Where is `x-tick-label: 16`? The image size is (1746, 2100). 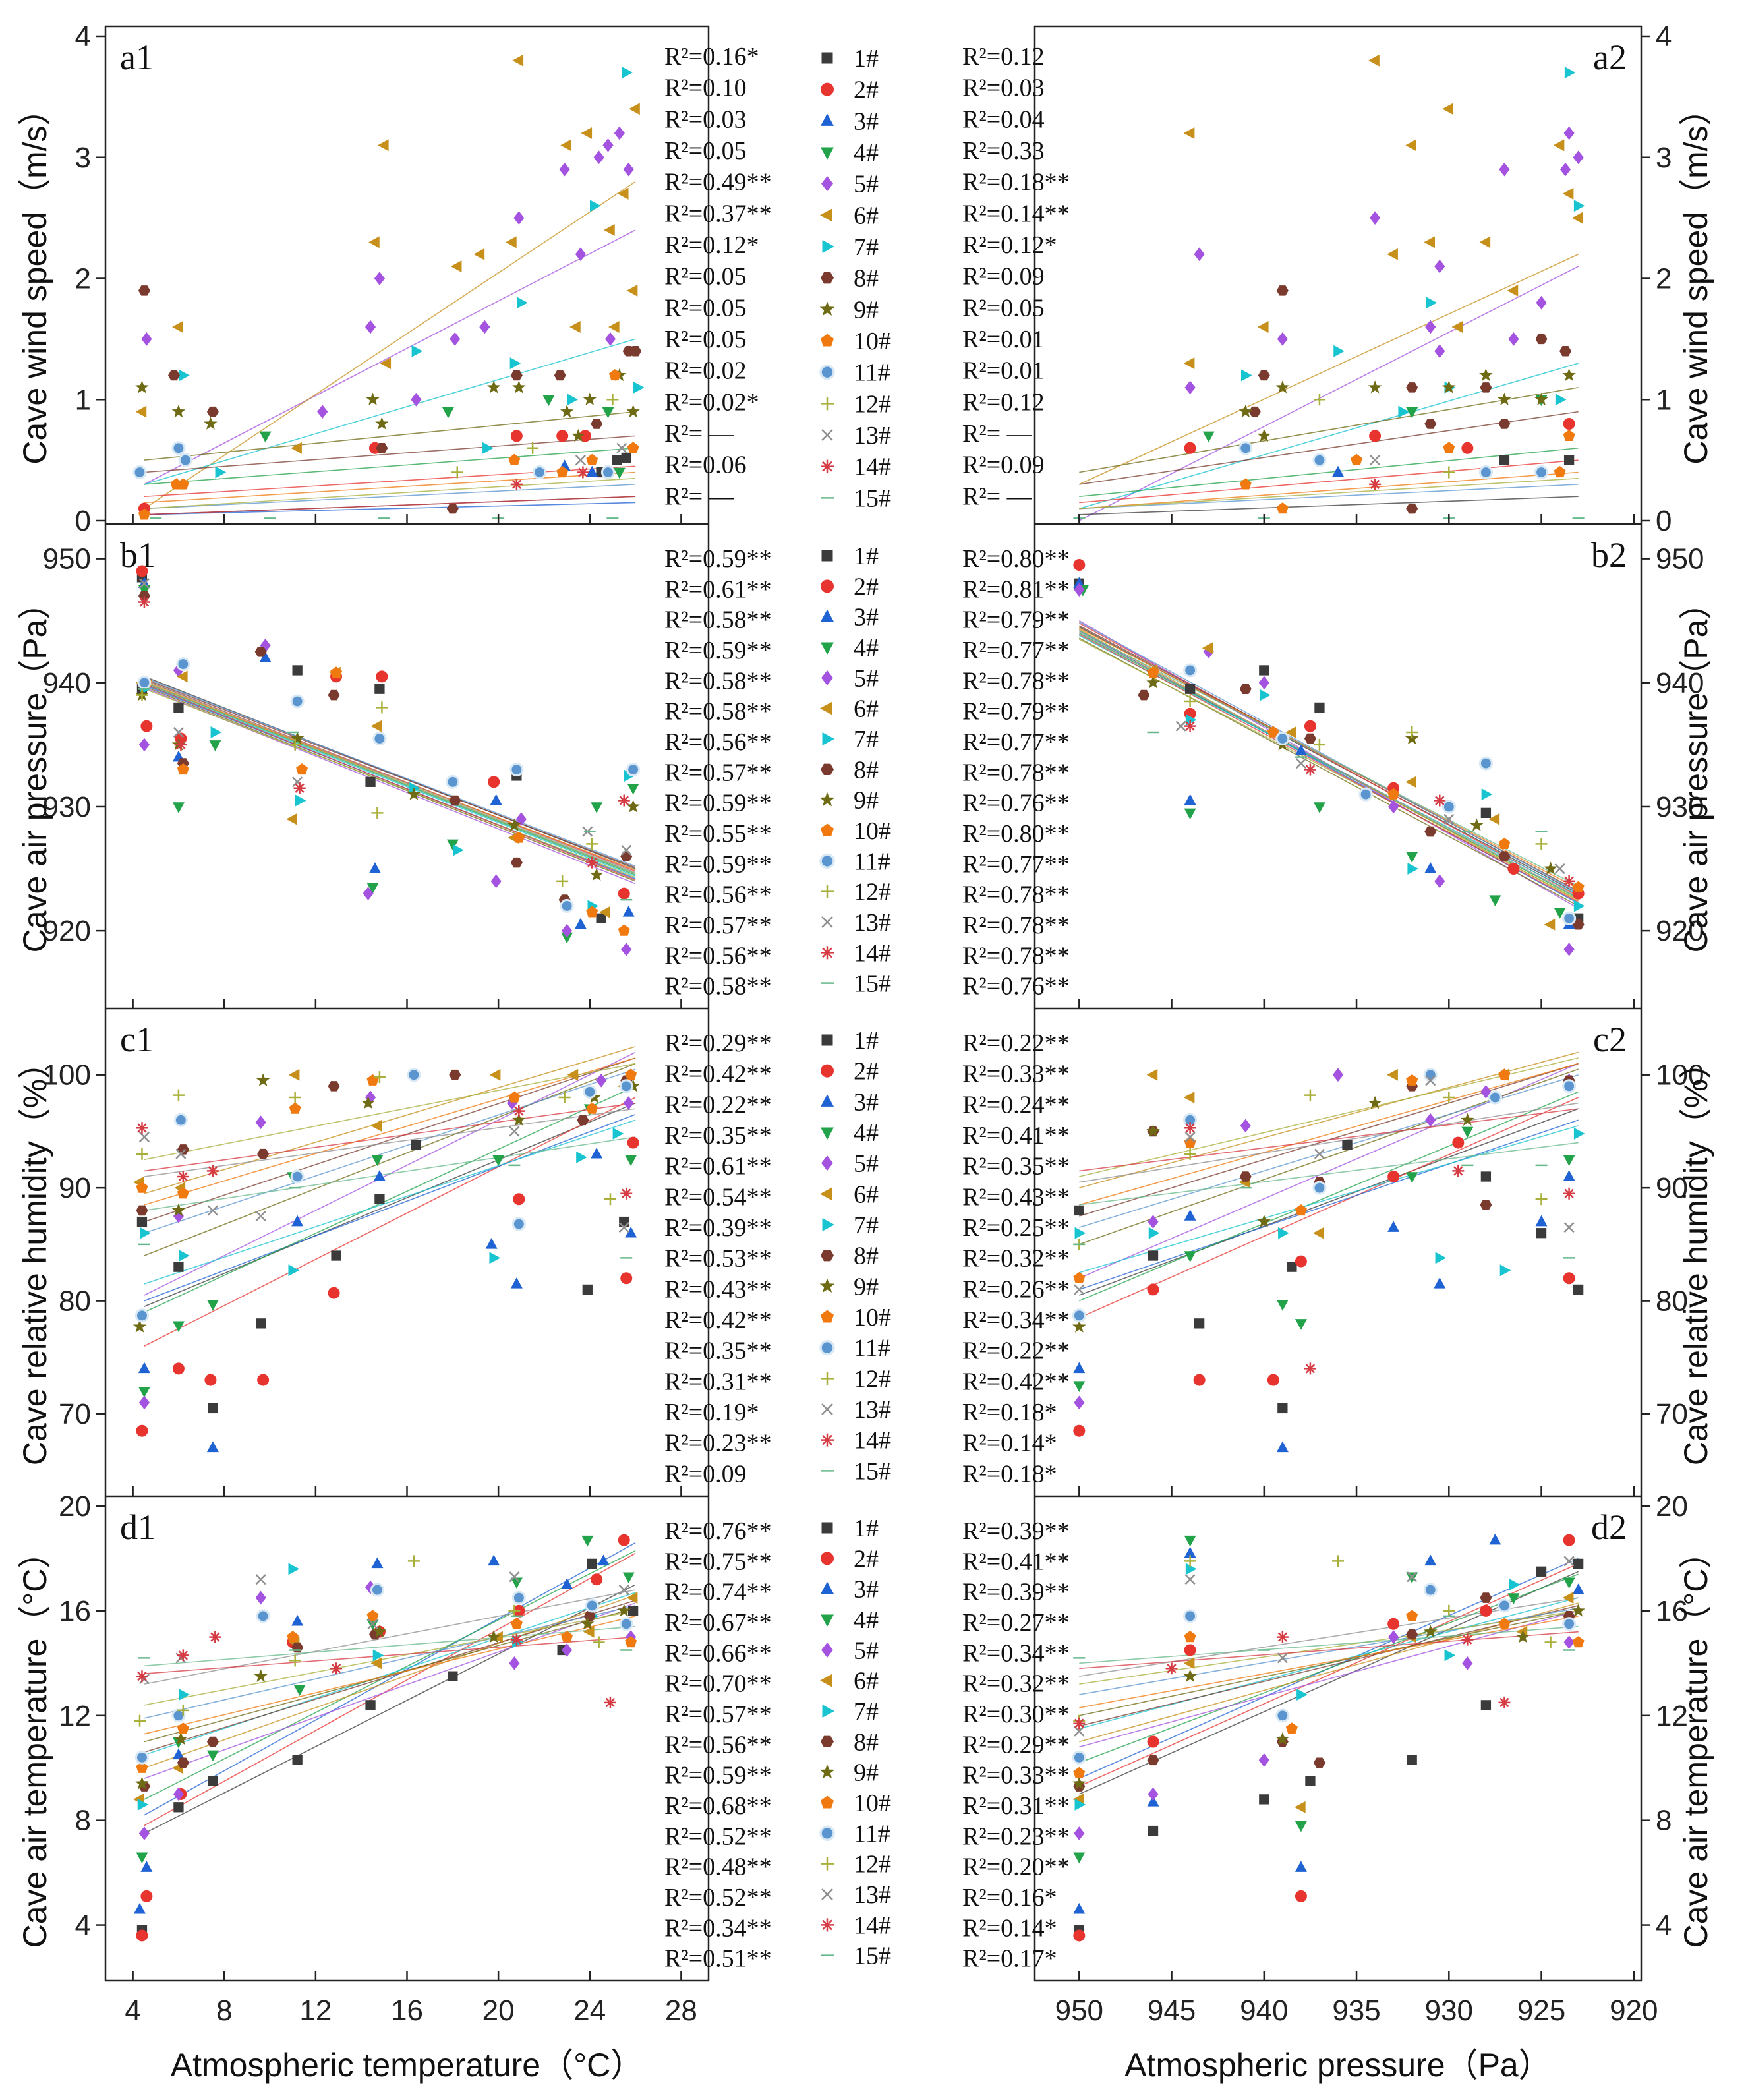 x-tick-label: 16 is located at coordinates (407, 2011).